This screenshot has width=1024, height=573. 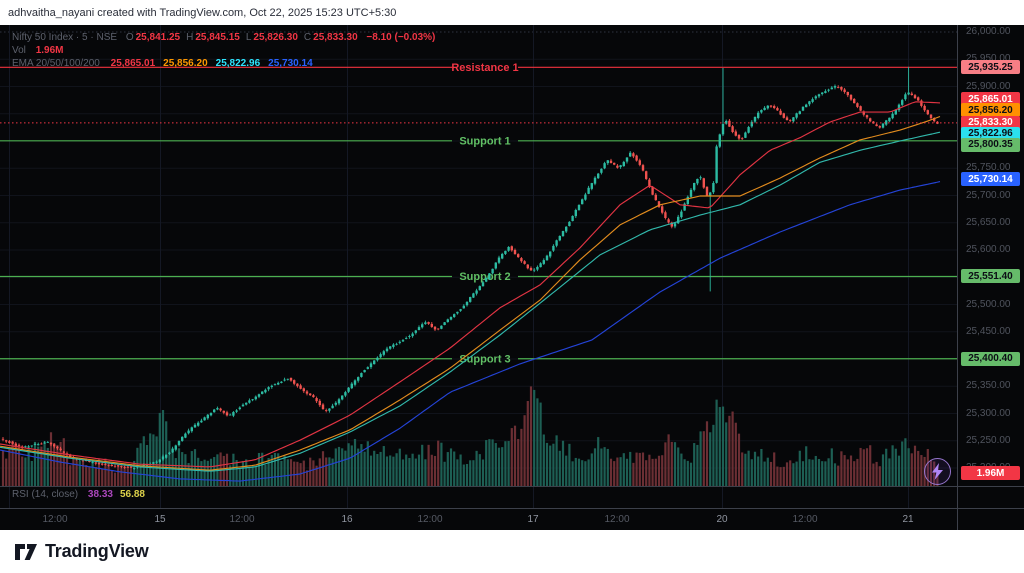 What do you see at coordinates (484, 277) in the screenshot?
I see `level-label: Support 2` at bounding box center [484, 277].